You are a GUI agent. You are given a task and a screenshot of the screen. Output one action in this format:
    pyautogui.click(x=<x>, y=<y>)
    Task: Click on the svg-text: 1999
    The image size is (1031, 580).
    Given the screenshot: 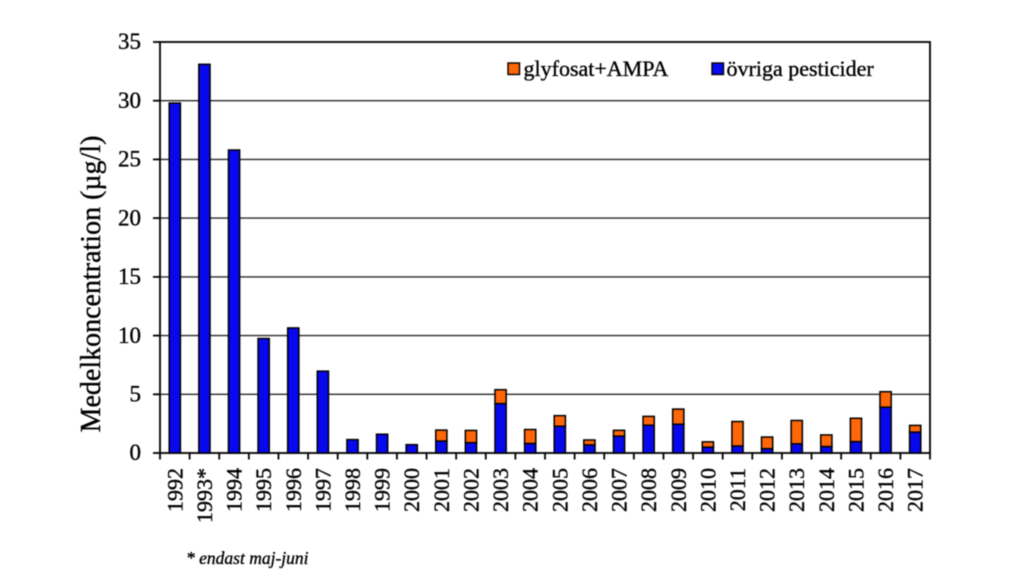 What is the action you would take?
    pyautogui.click(x=382, y=490)
    